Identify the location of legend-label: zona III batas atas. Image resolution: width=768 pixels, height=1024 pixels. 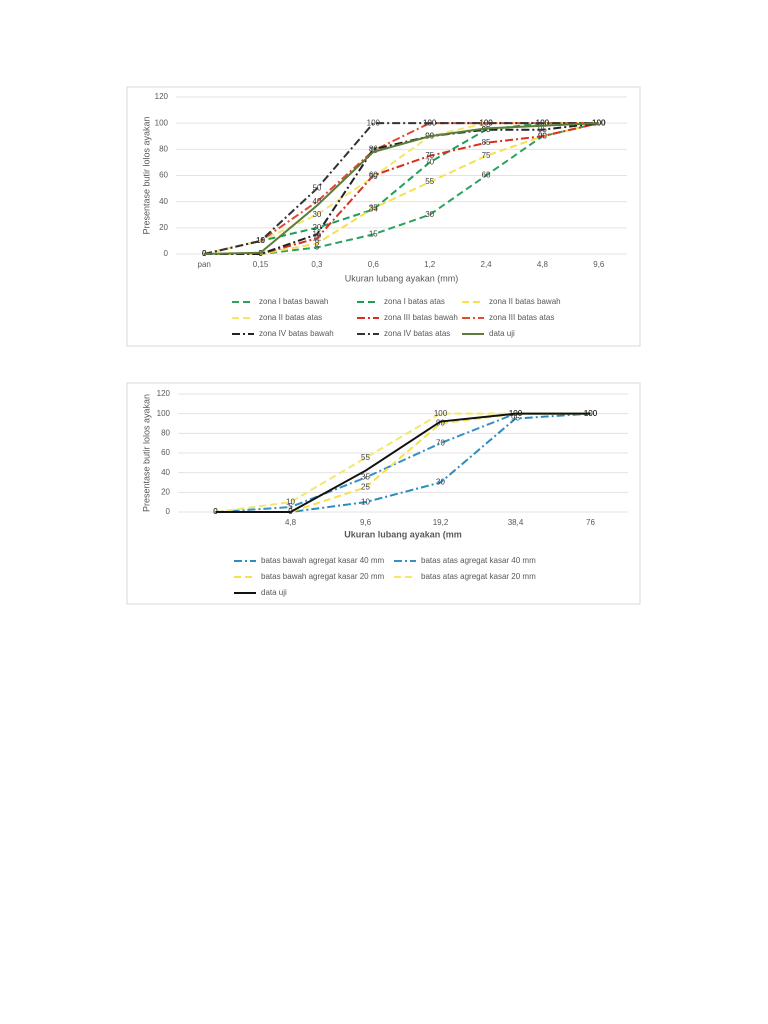
(521, 317).